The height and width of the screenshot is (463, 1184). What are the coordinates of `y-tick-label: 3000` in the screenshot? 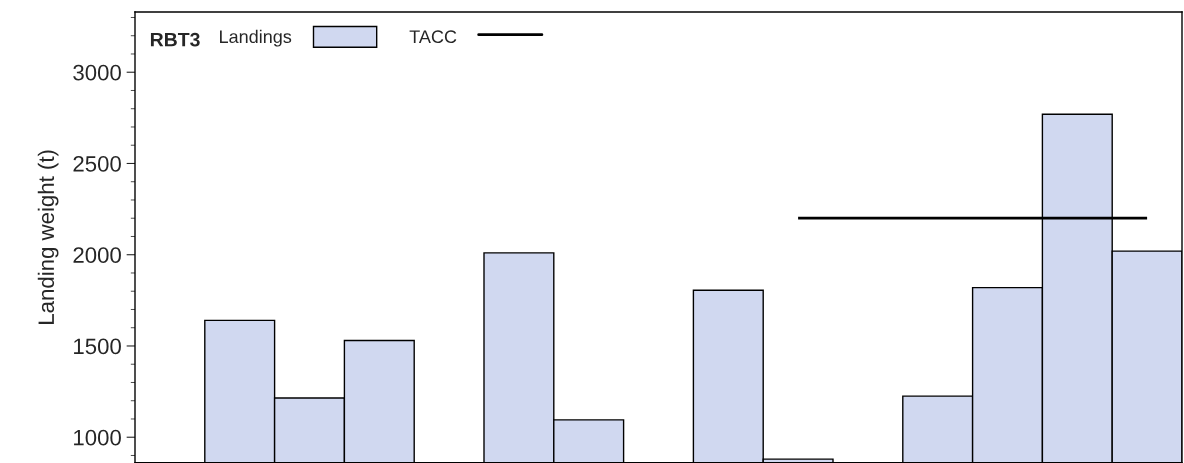 It's located at (97, 72).